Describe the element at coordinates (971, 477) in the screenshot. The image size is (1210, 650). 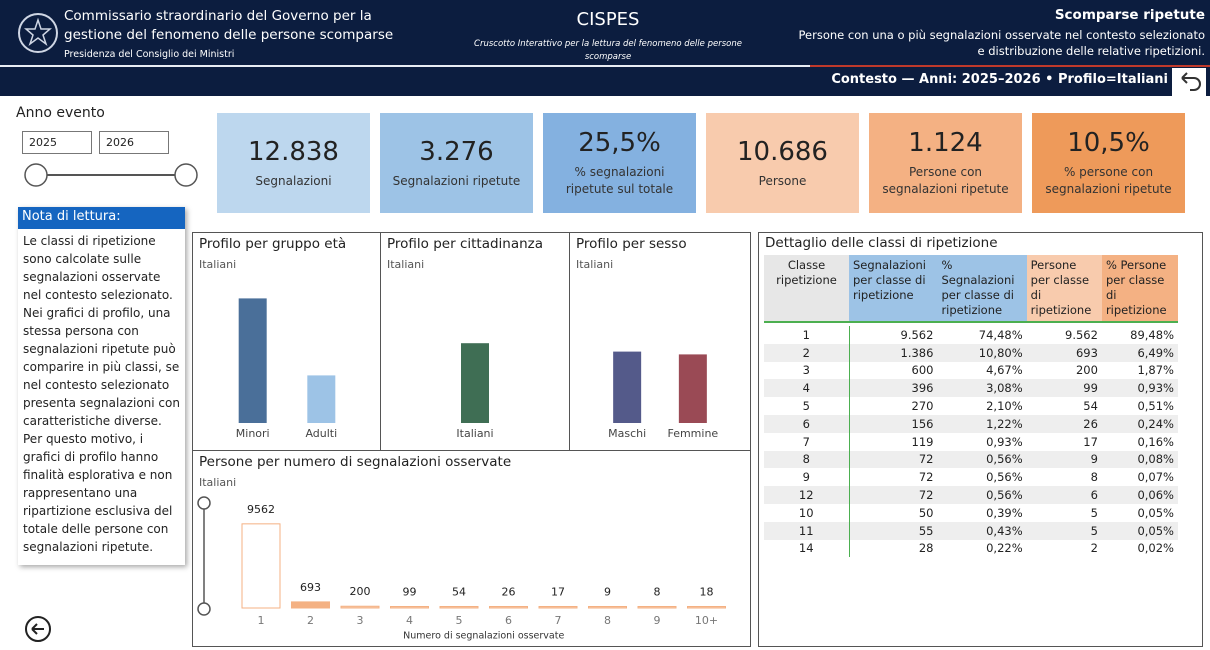
I see `table-row: 9 72 0,56% 8 0,07%` at that location.